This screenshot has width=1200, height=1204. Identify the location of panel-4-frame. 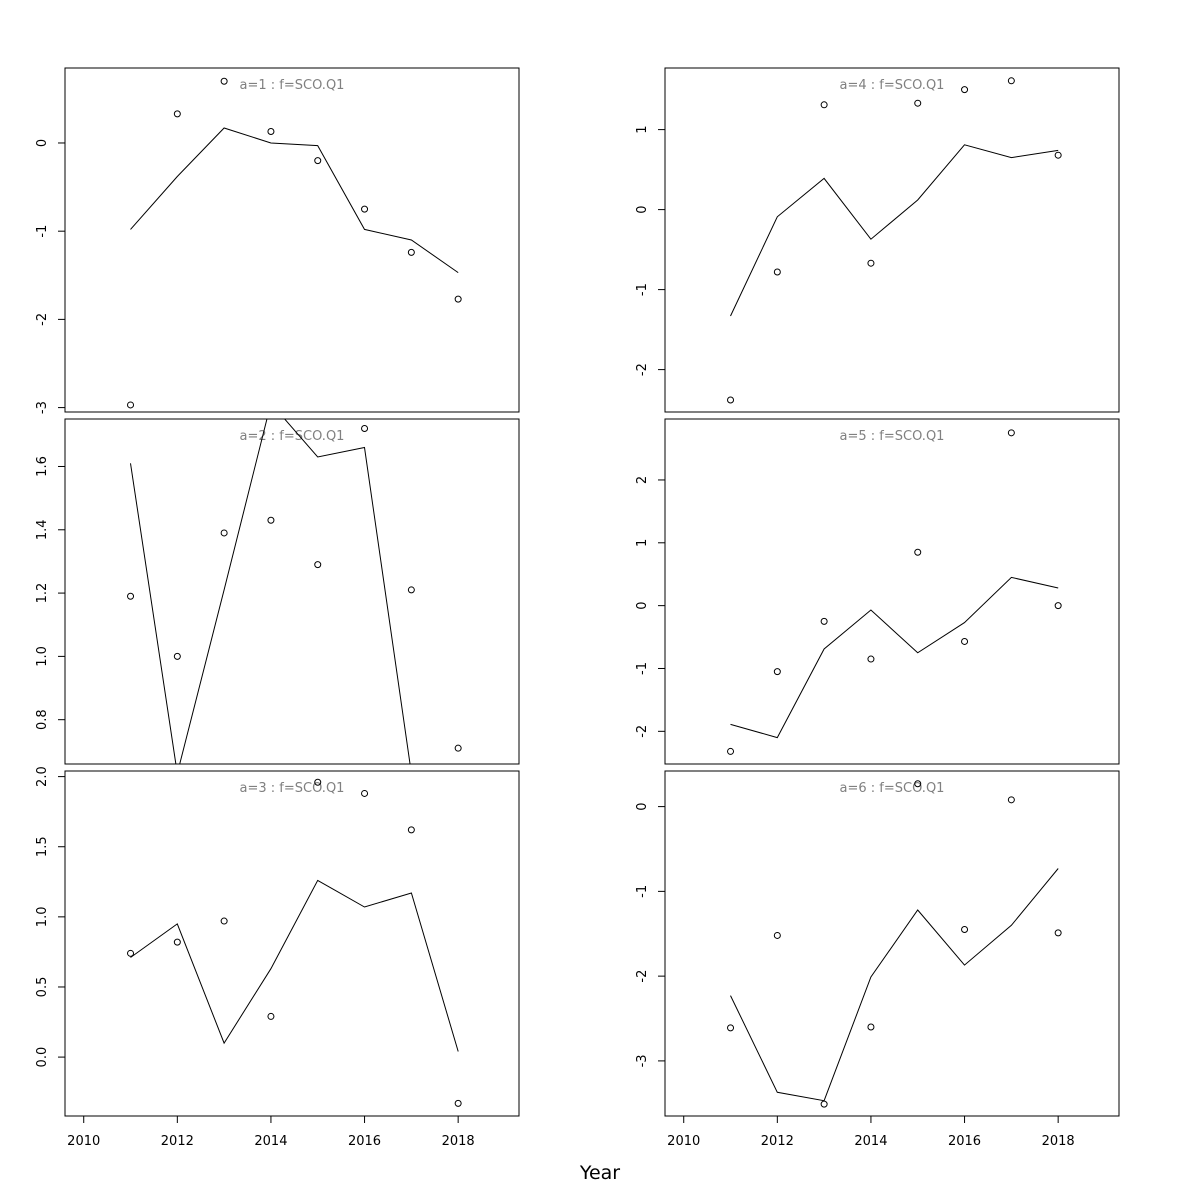
(892, 240).